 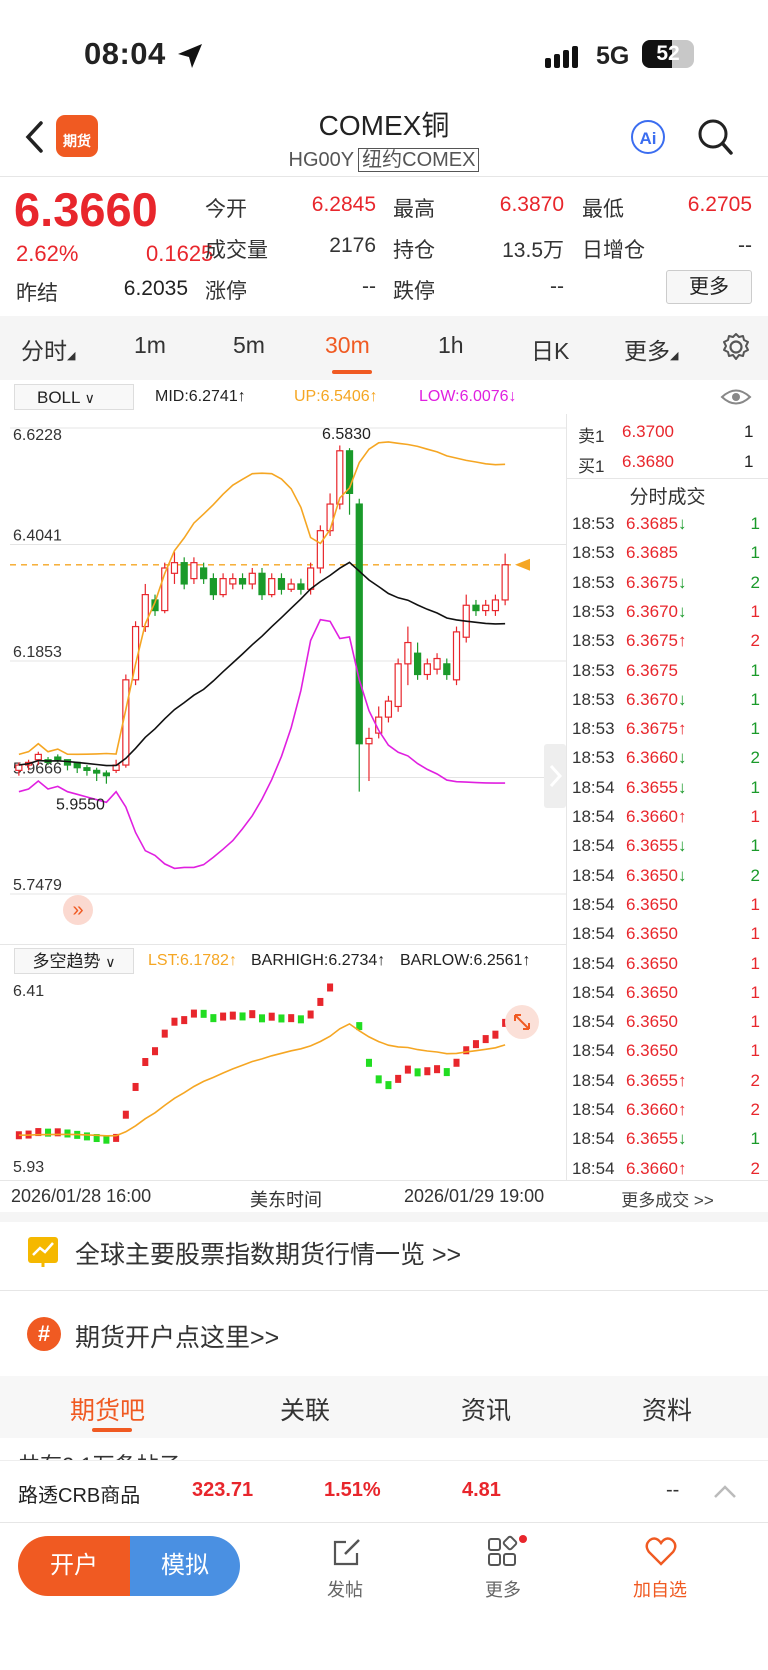 I want to click on open-account-link: 期货开户点这里>>, so click(x=177, y=1338).